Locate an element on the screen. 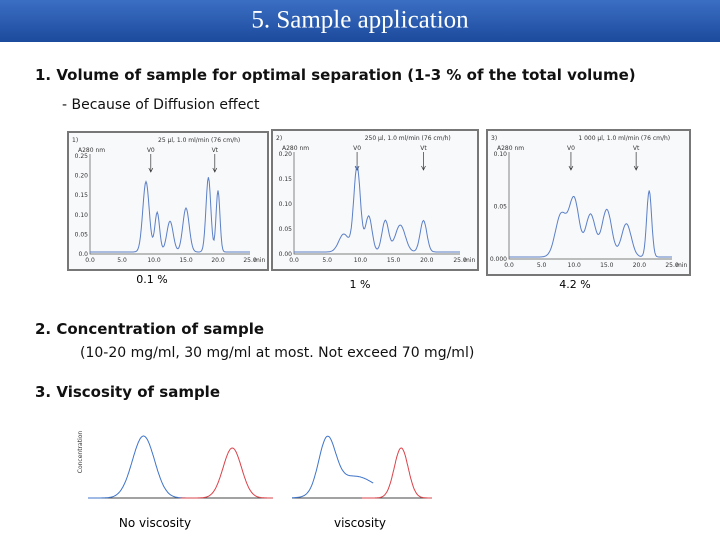 The height and width of the screenshot is (540, 720). caption: No viscosity is located at coordinates (155, 523).